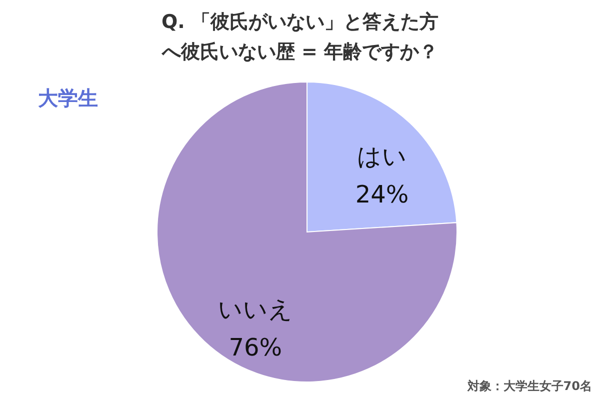 The width and height of the screenshot is (600, 400). What do you see at coordinates (68, 98) in the screenshot?
I see `chart-subtitle: 大学生` at bounding box center [68, 98].